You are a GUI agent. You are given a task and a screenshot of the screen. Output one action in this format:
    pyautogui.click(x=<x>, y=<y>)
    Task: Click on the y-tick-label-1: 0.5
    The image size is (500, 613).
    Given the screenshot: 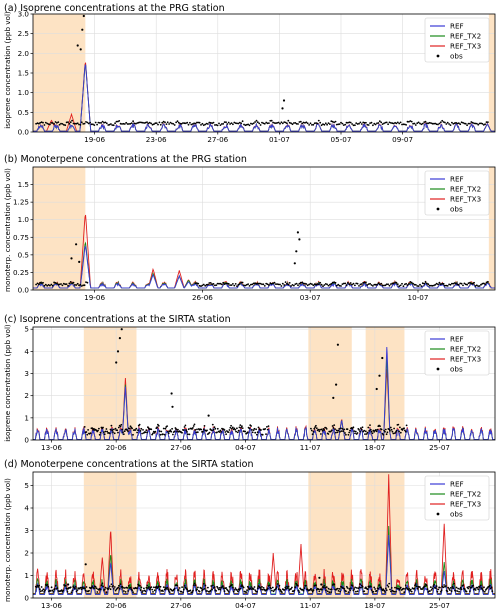 What is the action you would take?
    pyautogui.click(x=23, y=112)
    